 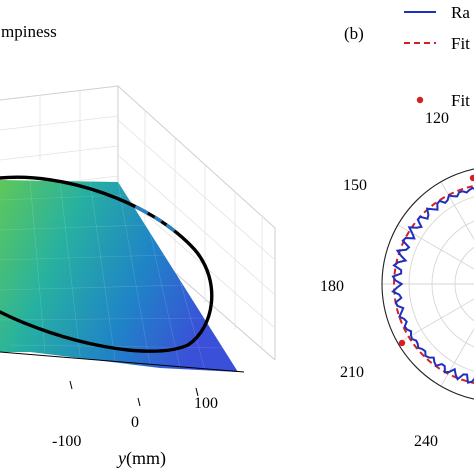 What do you see at coordinates (436, 260) in the screenshot?
I see `fit-points` at bounding box center [436, 260].